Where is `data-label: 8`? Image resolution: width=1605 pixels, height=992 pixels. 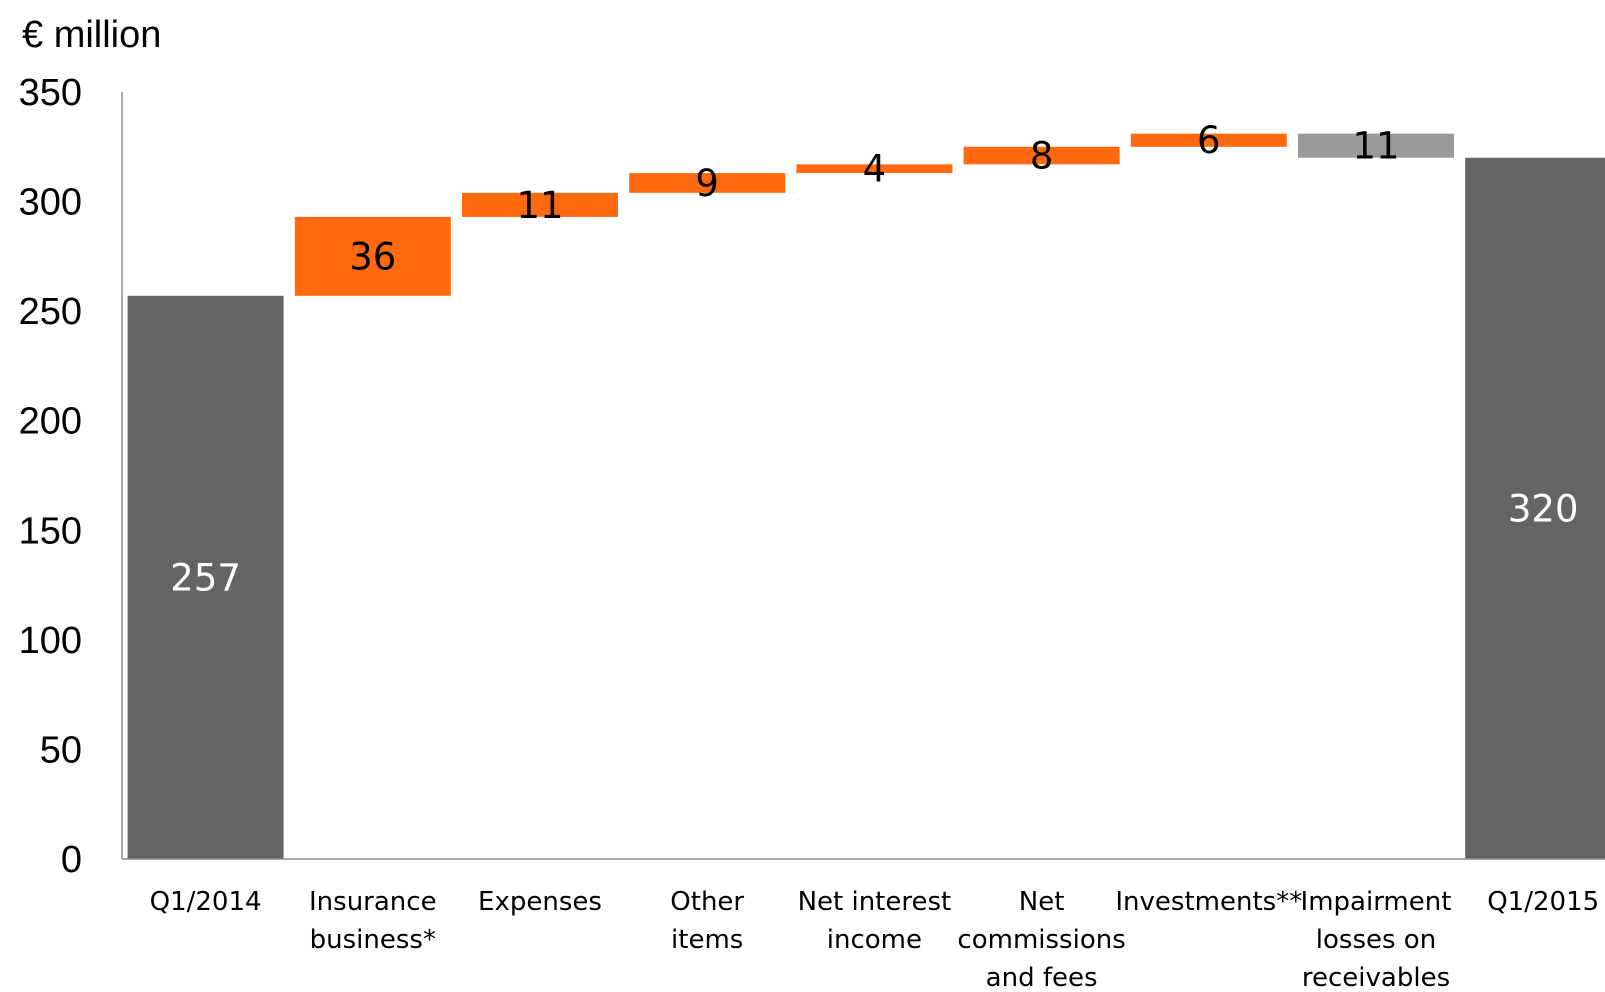
data-label: 8 is located at coordinates (1042, 156).